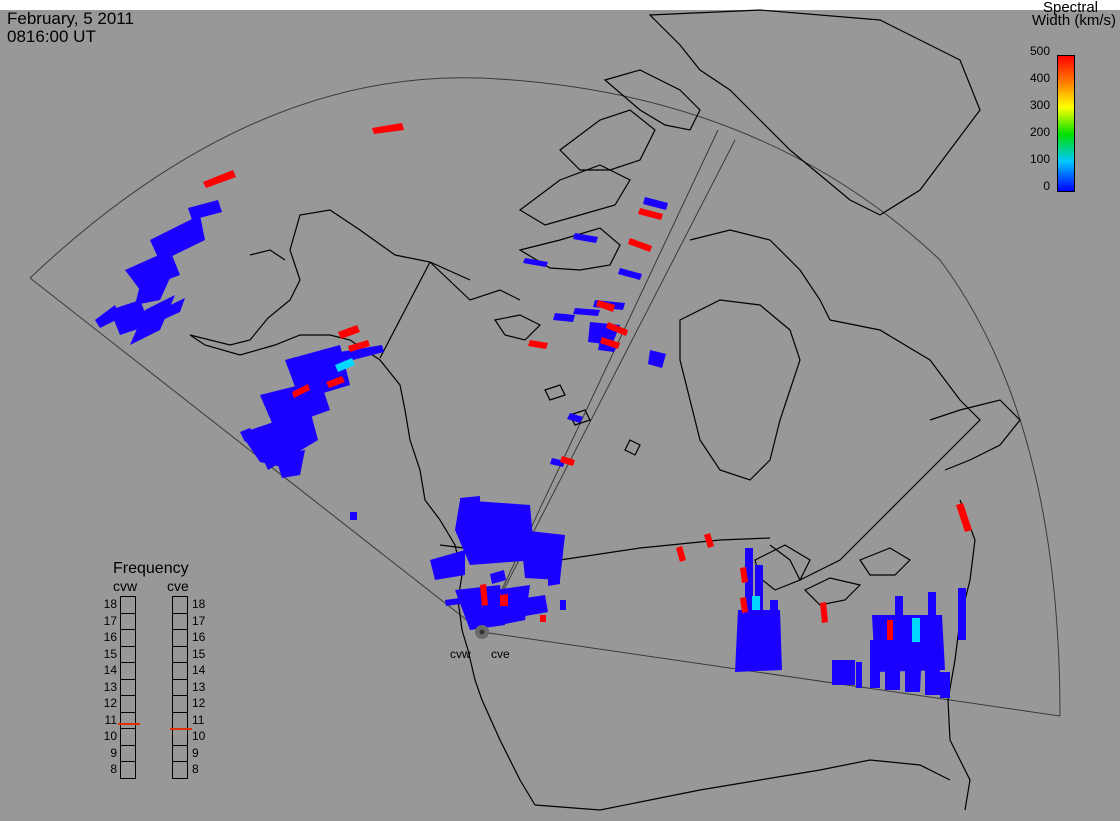 This screenshot has height=821, width=1120. What do you see at coordinates (1039, 159) in the screenshot?
I see `colorbar-tick: 100` at bounding box center [1039, 159].